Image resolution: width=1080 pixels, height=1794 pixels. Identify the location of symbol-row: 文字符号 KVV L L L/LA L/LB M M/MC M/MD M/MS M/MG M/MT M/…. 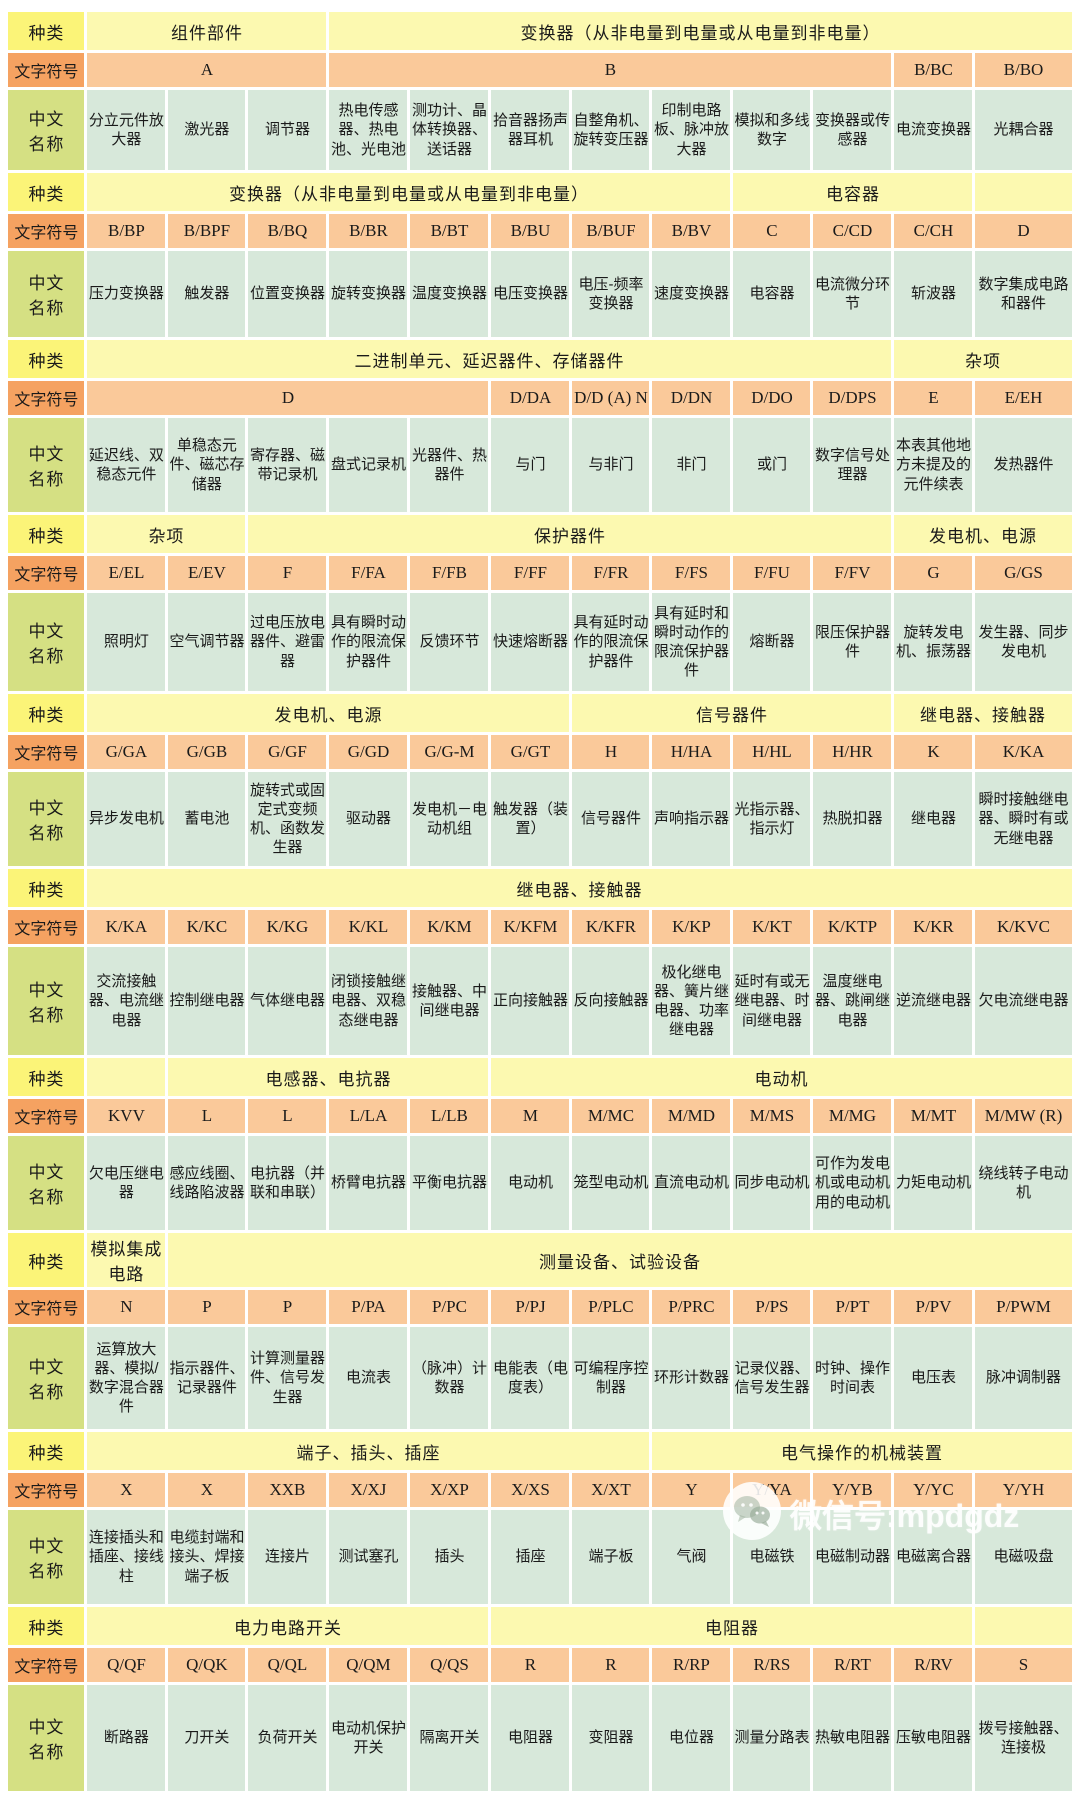
(540, 1116).